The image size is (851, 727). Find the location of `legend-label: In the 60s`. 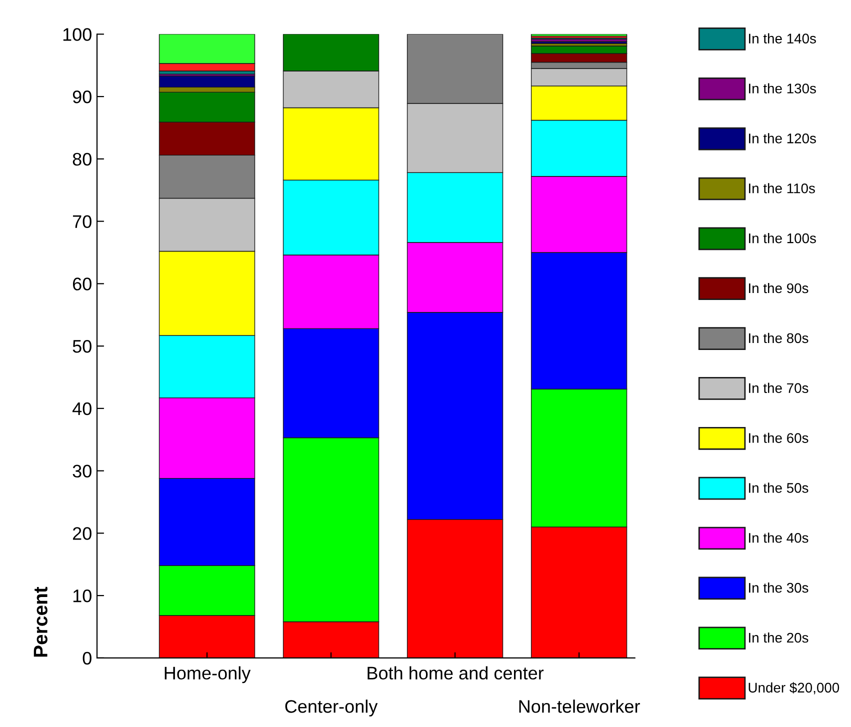

legend-label: In the 60s is located at coordinates (778, 437).